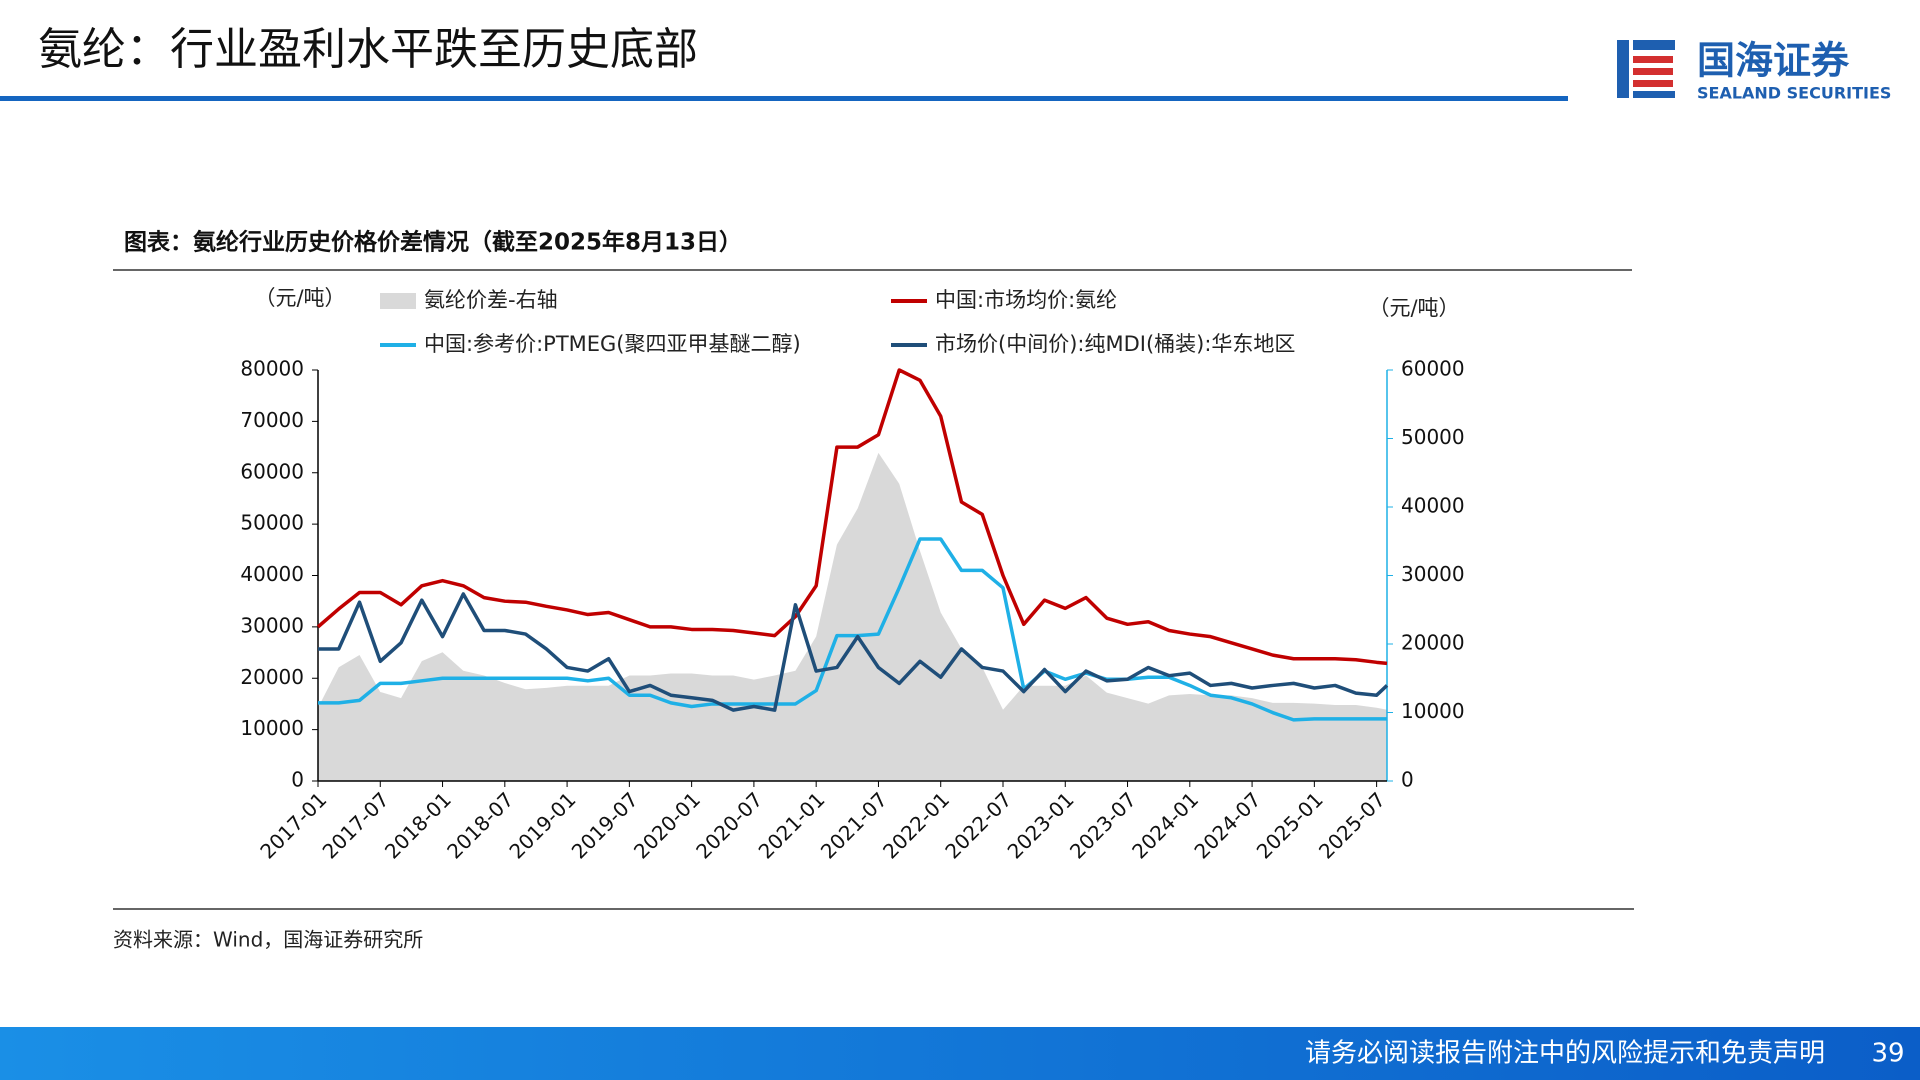  Describe the element at coordinates (854, 825) in the screenshot. I see `x-tick-label: 2021-07` at that location.